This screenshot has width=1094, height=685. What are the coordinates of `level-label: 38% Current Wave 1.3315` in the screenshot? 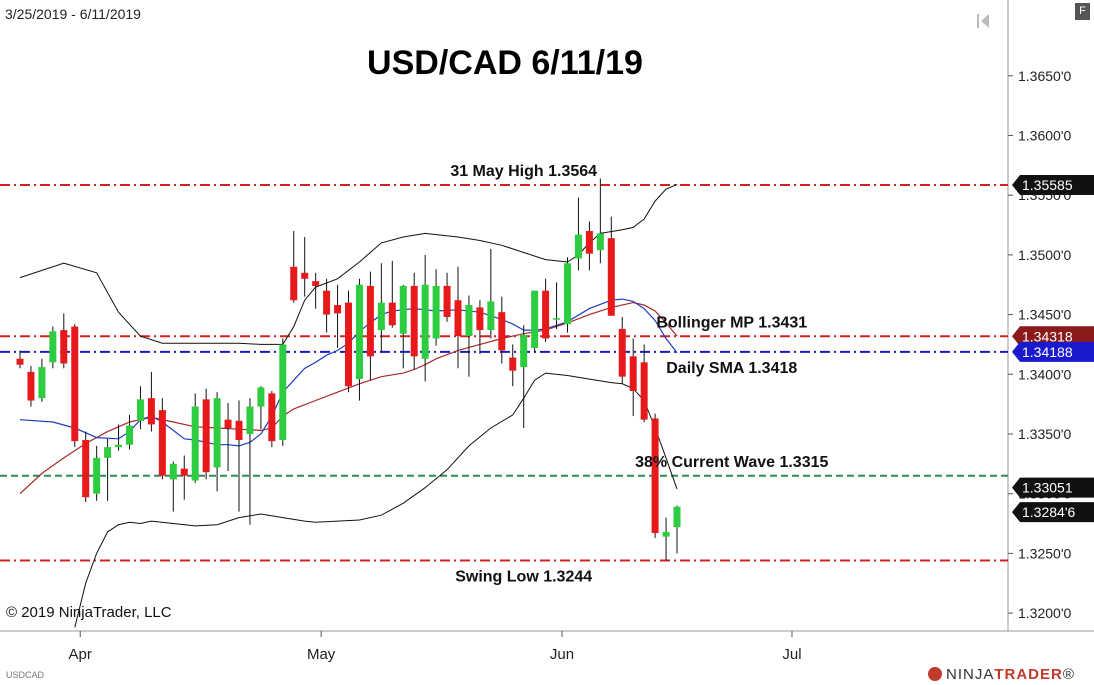 It's located at (731, 462).